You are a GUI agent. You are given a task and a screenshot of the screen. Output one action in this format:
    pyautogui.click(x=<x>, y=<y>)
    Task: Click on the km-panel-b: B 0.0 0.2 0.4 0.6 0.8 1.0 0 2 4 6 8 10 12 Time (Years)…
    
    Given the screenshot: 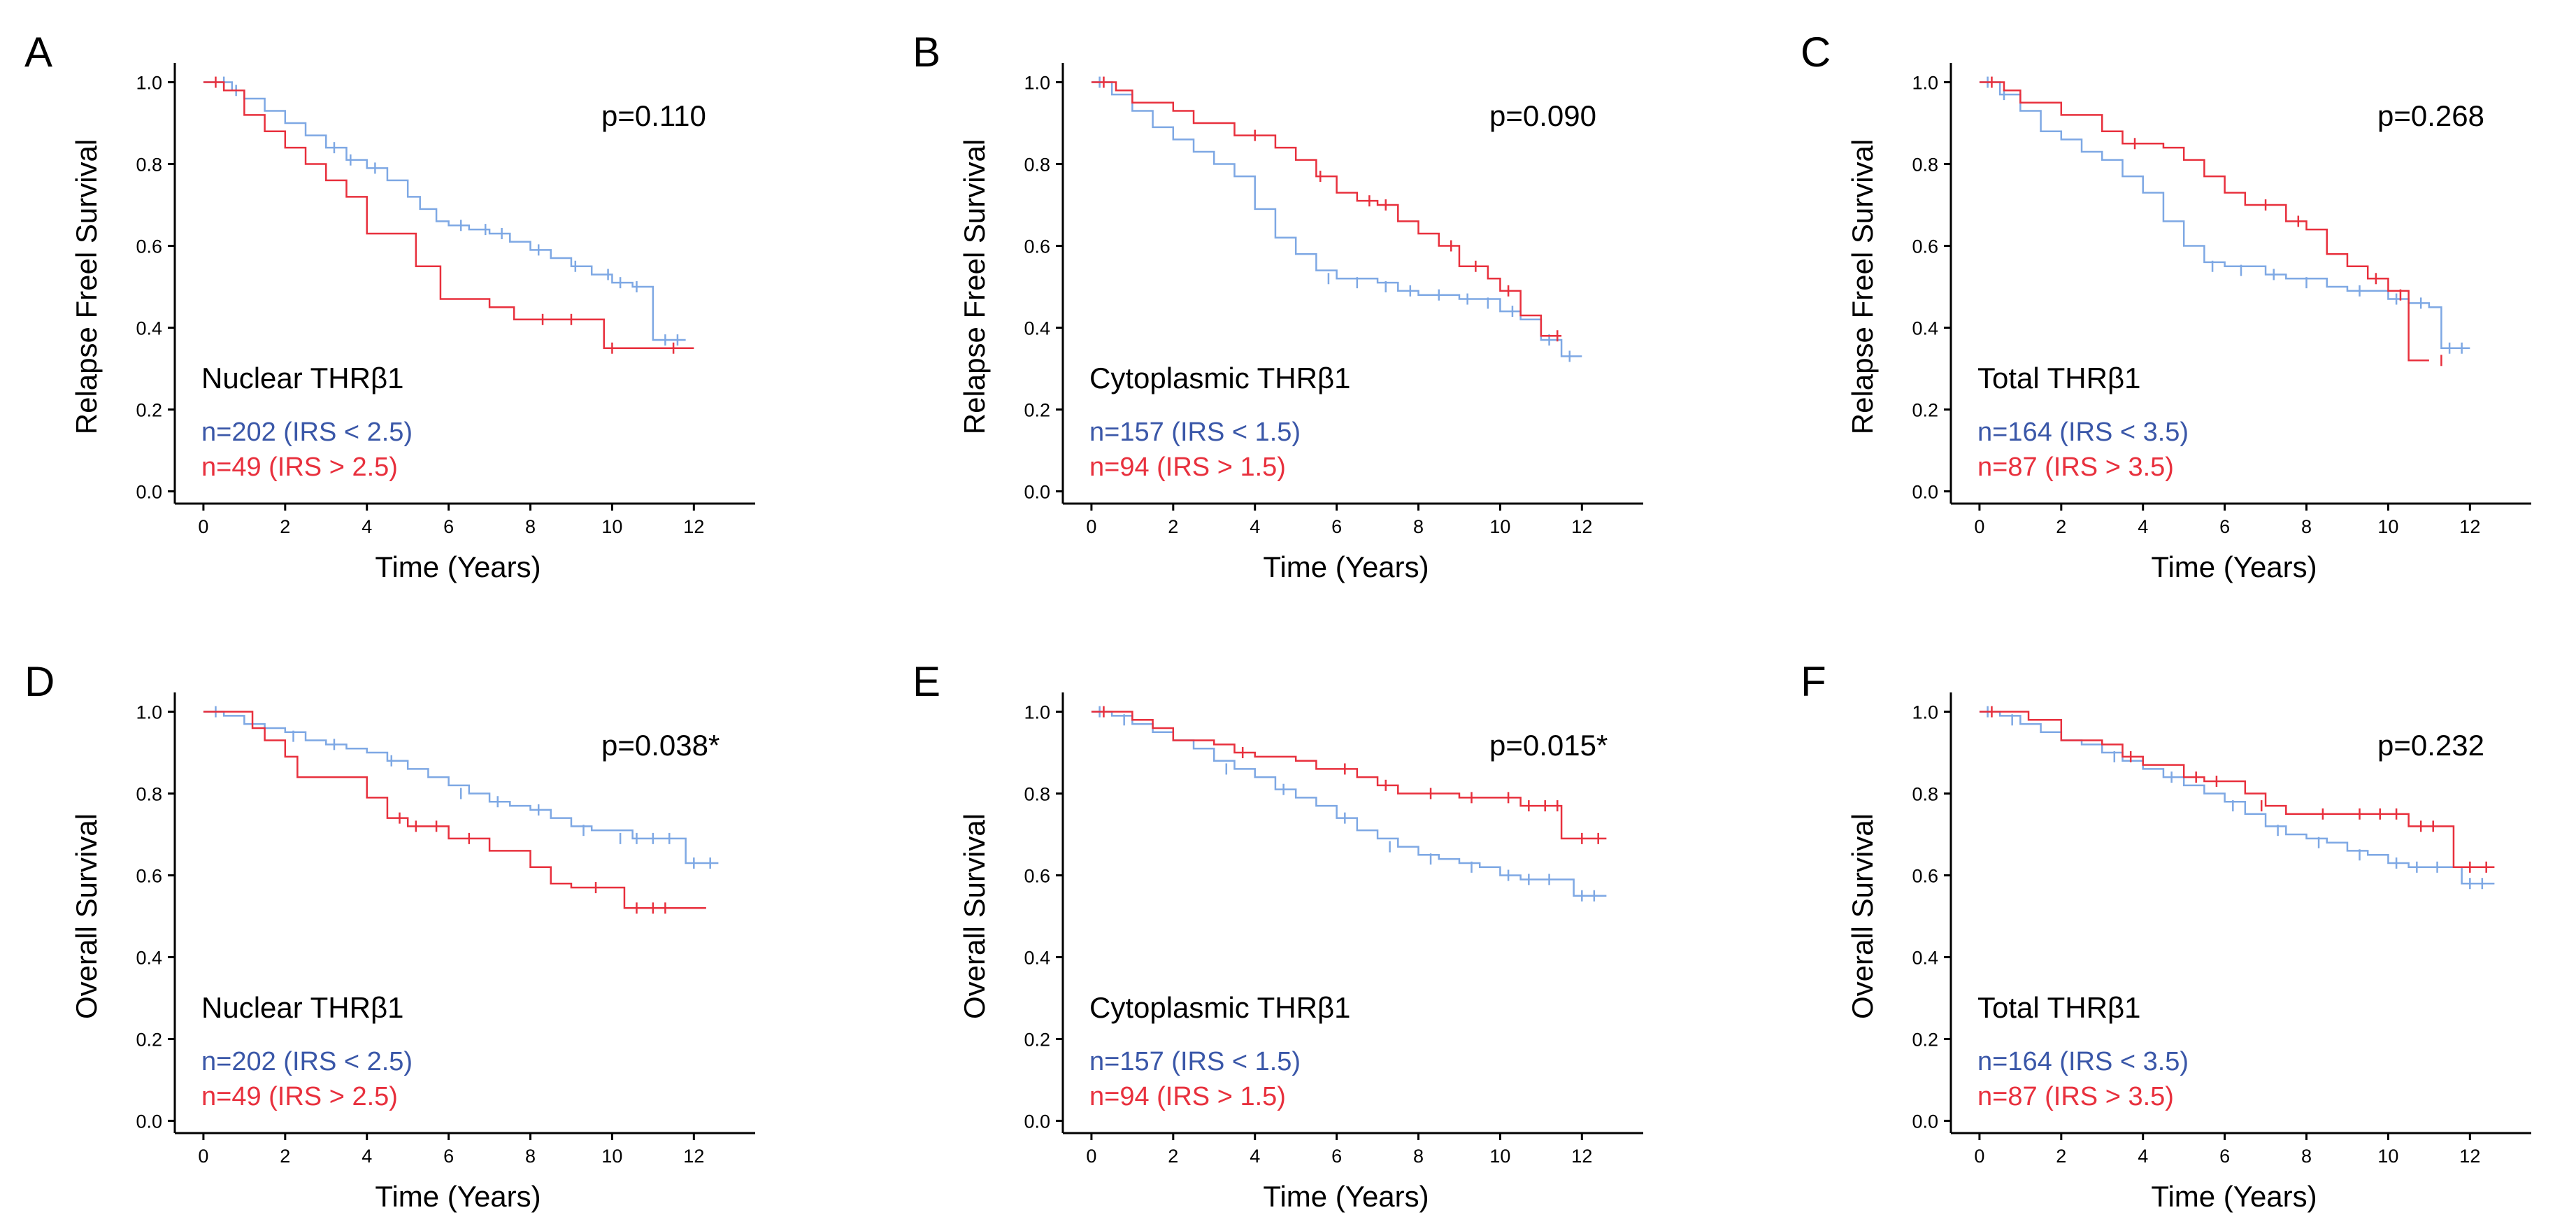 What is the action you would take?
    pyautogui.click(x=1278, y=306)
    